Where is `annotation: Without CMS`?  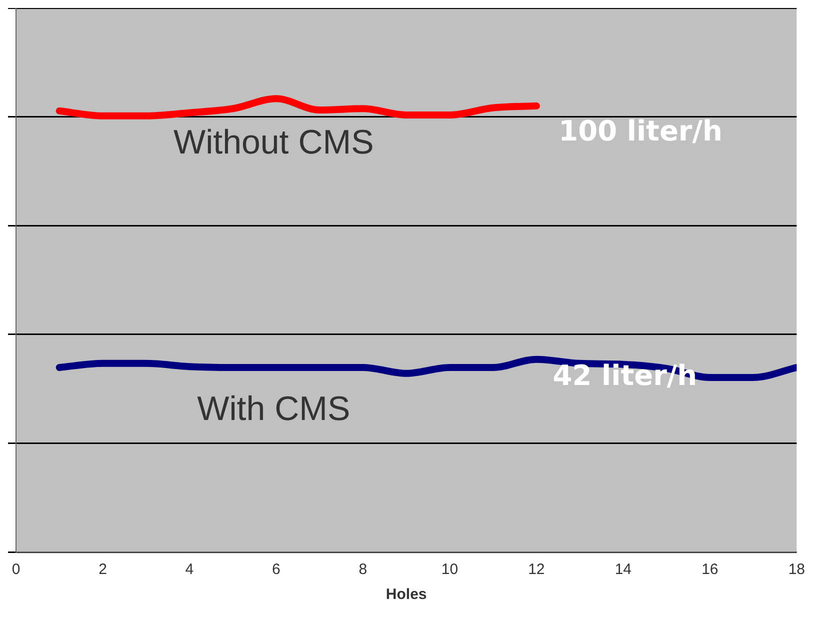 annotation: Without CMS is located at coordinates (273, 142).